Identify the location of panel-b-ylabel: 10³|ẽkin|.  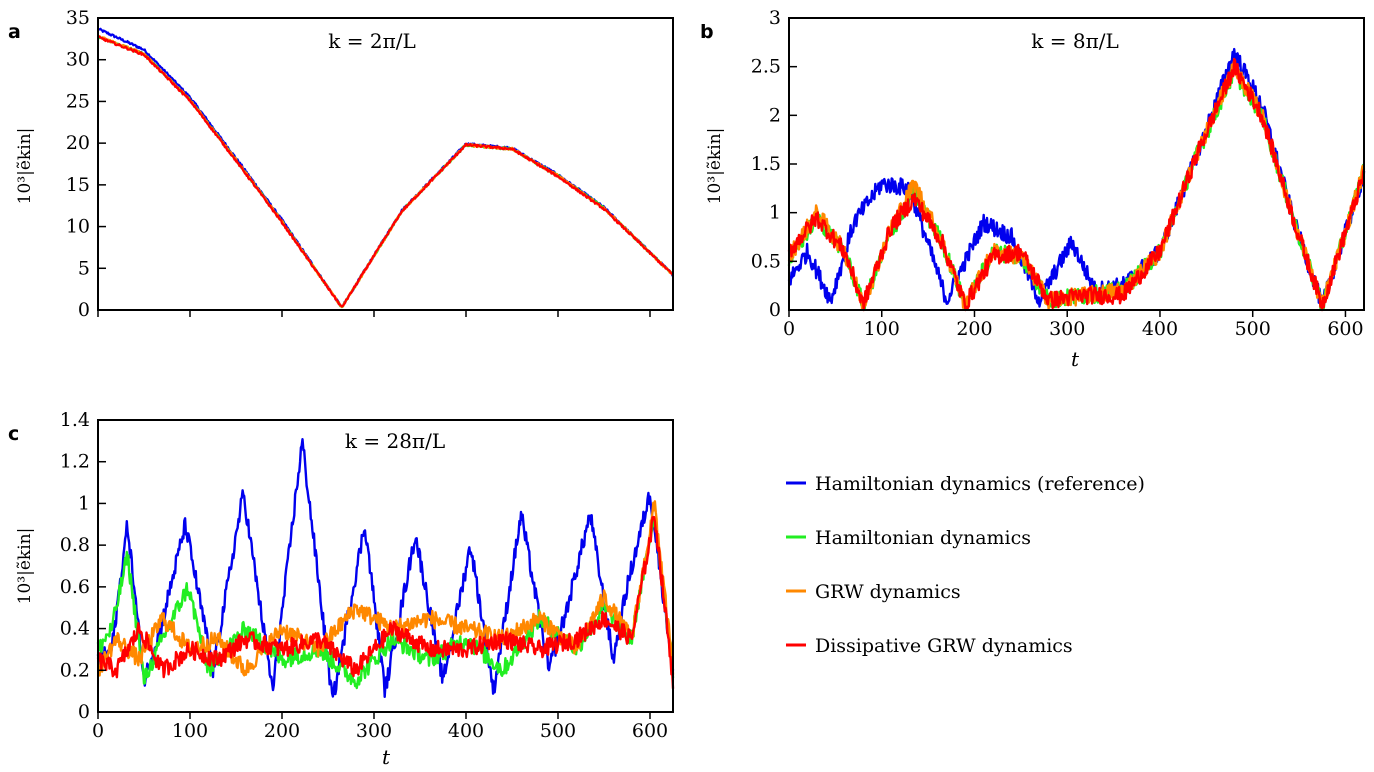
(715, 166).